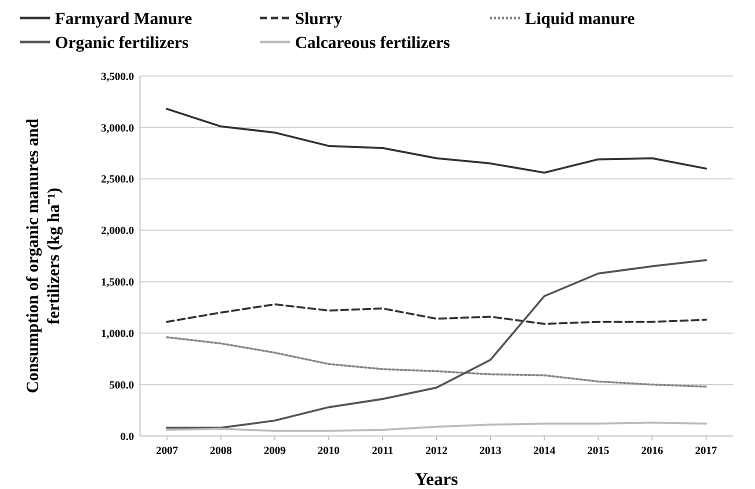 The image size is (755, 489). I want to click on x-tick-label: 2017, so click(706, 451).